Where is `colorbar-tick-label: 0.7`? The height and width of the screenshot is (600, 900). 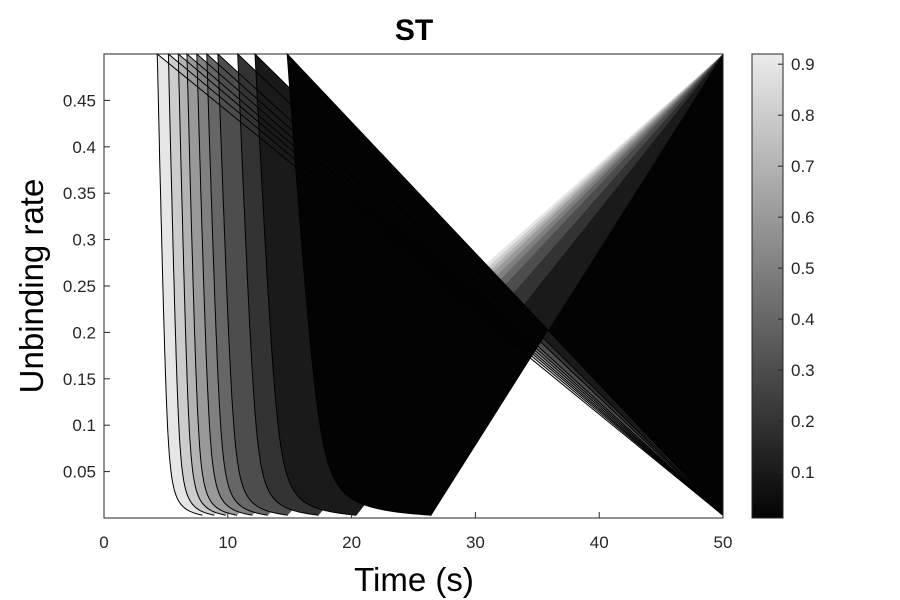 colorbar-tick-label: 0.7 is located at coordinates (803, 166).